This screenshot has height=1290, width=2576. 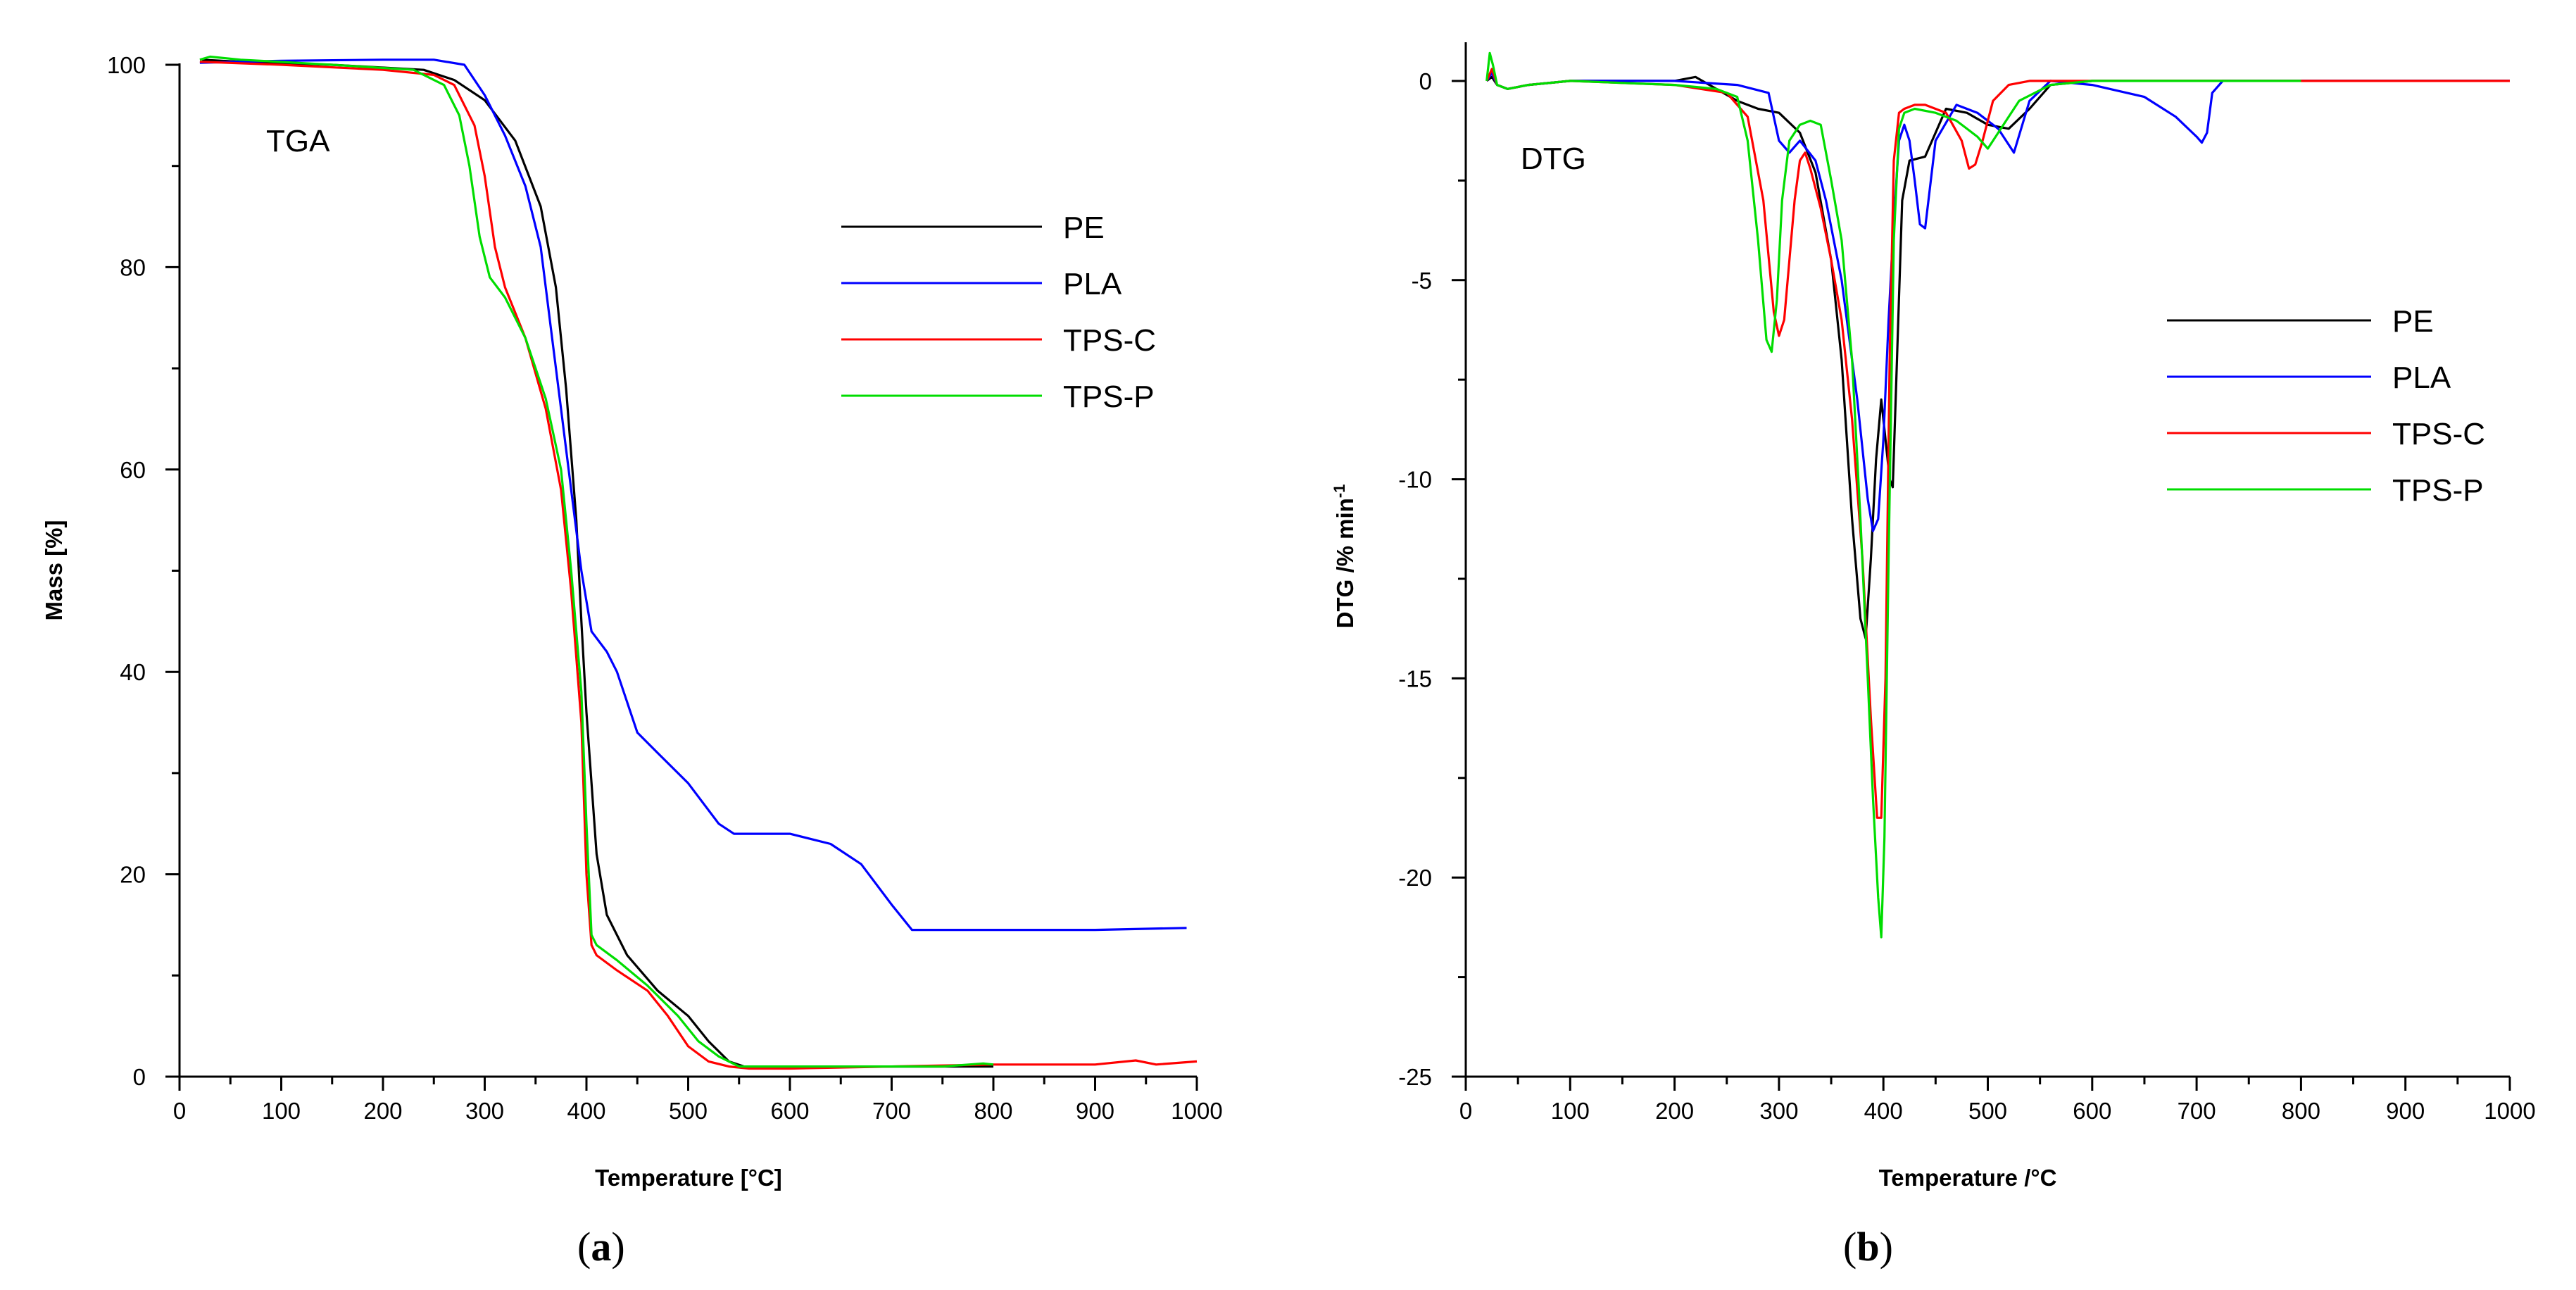 What do you see at coordinates (1415, 878) in the screenshot?
I see `y-tick-label: -20` at bounding box center [1415, 878].